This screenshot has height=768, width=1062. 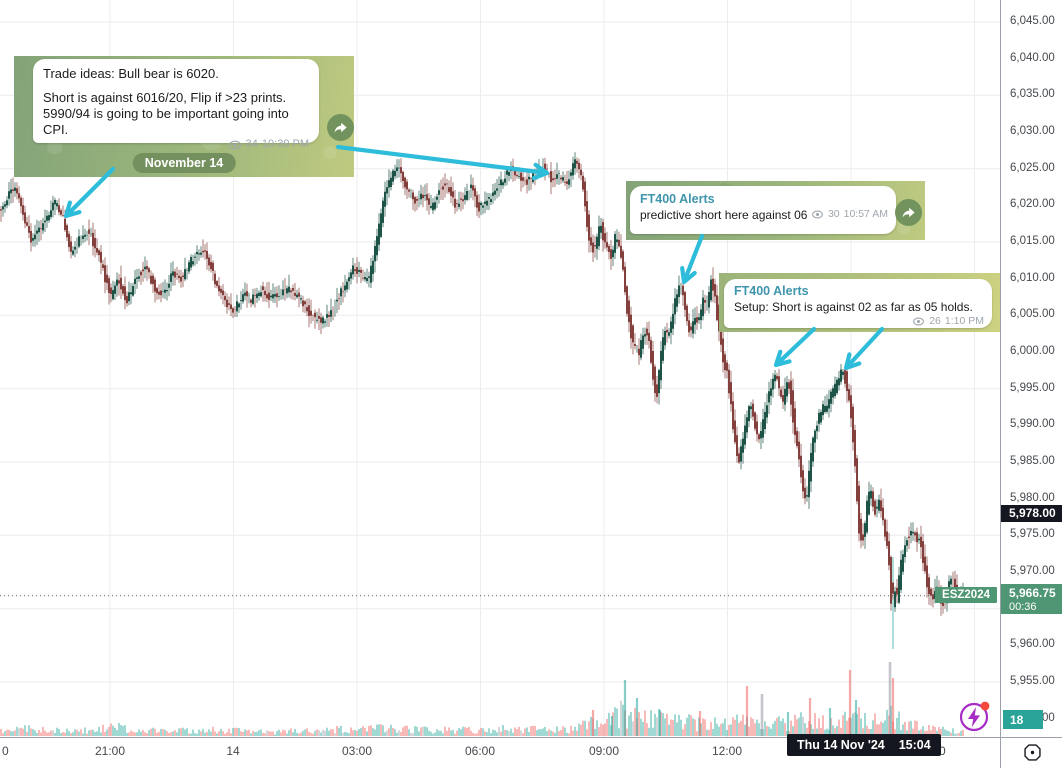 I want to click on last-price-label: 5,966.75 00:36, so click(x=1031, y=598).